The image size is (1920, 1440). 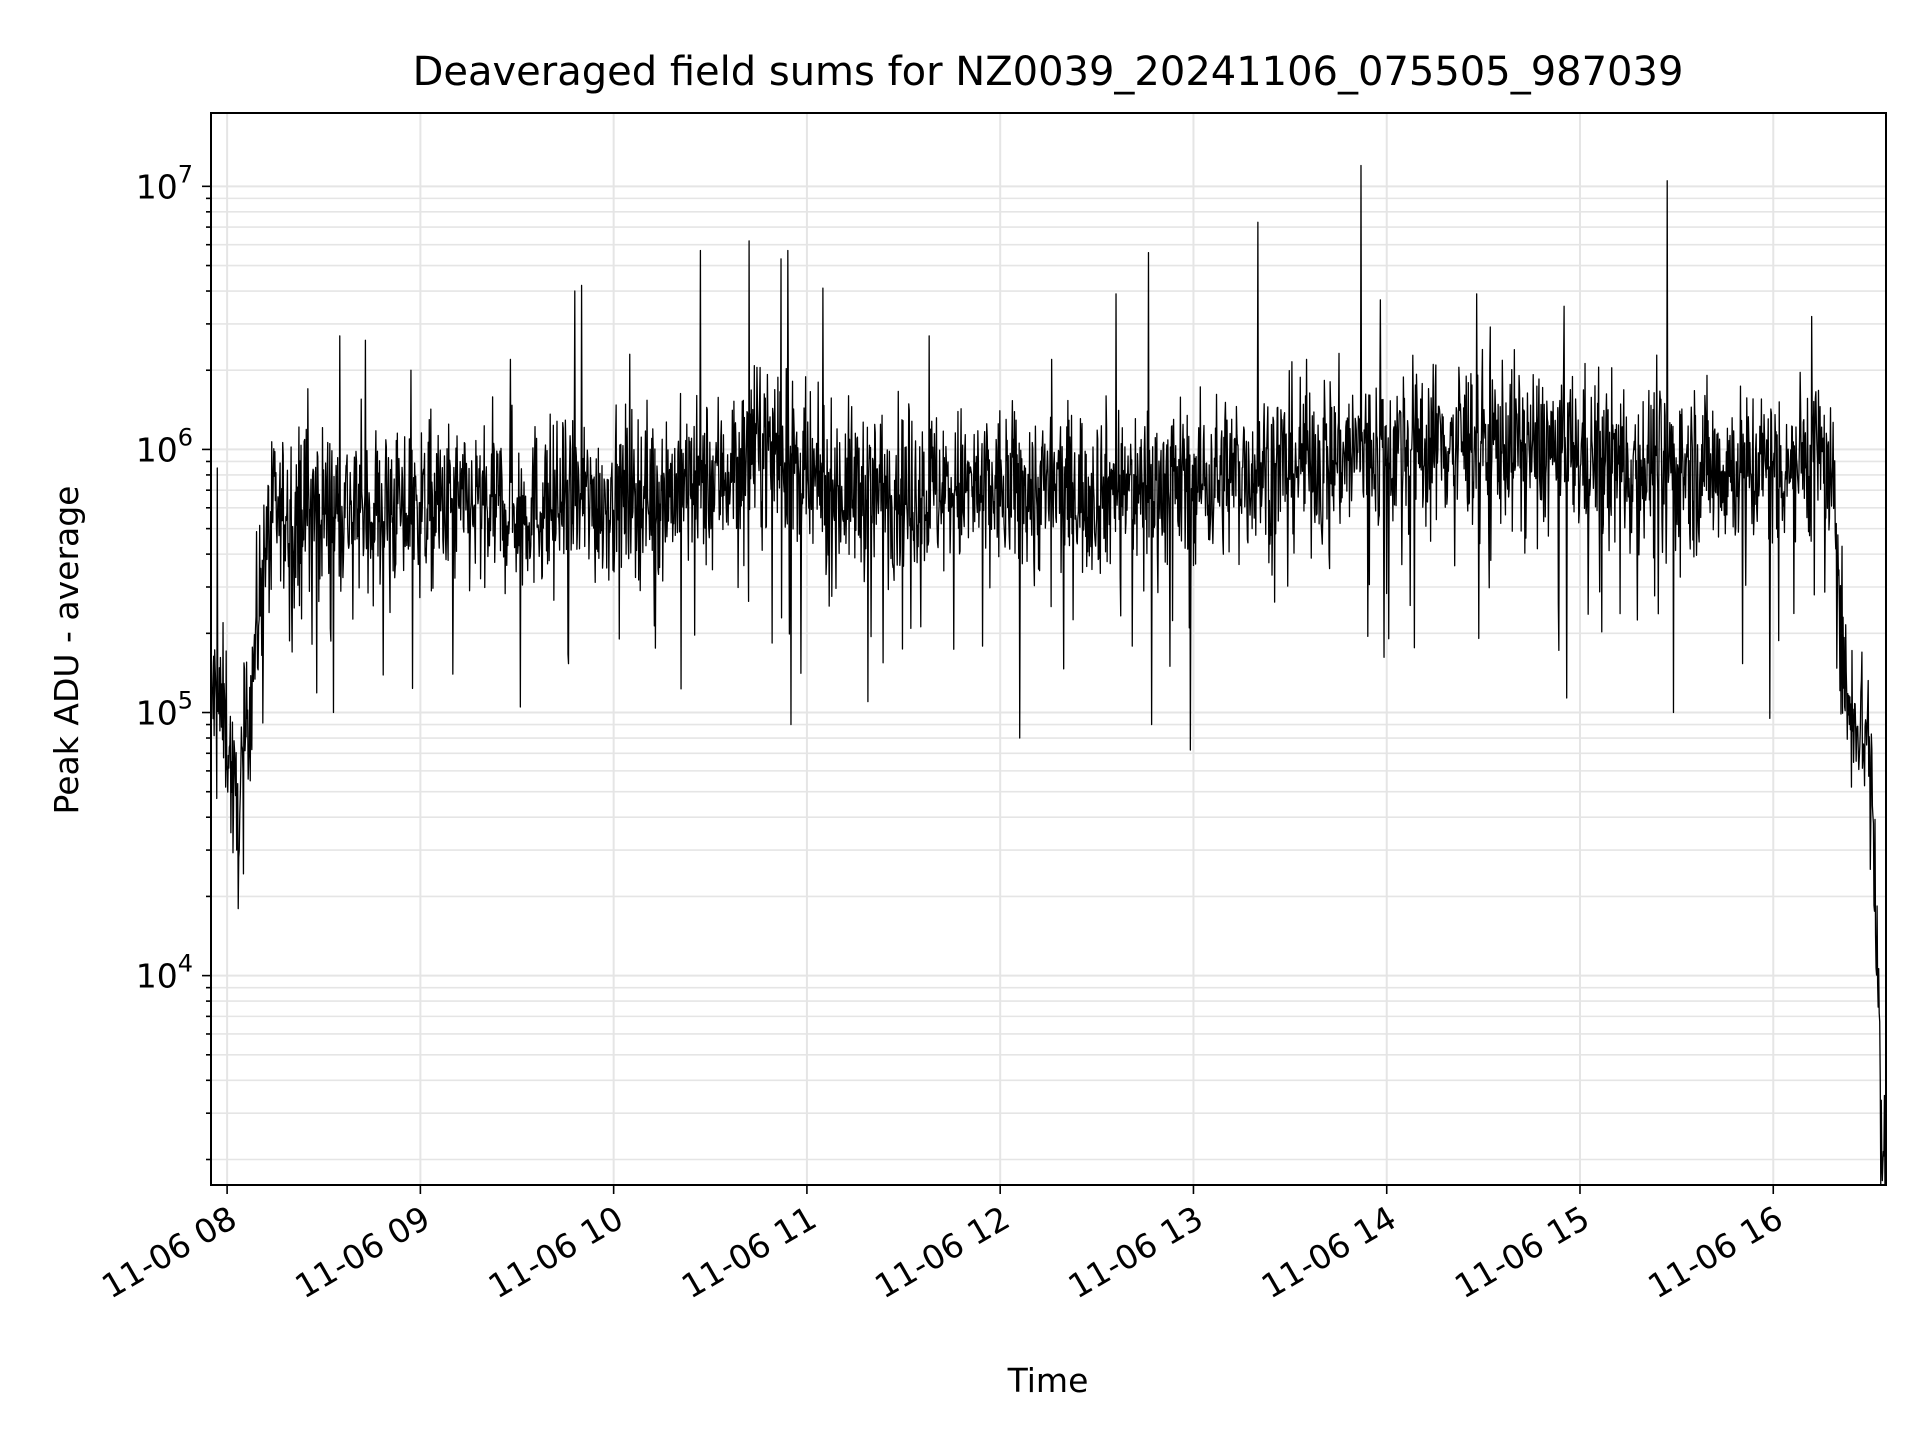 What do you see at coordinates (164, 183) in the screenshot?
I see `y-tick-label: 10⁷` at bounding box center [164, 183].